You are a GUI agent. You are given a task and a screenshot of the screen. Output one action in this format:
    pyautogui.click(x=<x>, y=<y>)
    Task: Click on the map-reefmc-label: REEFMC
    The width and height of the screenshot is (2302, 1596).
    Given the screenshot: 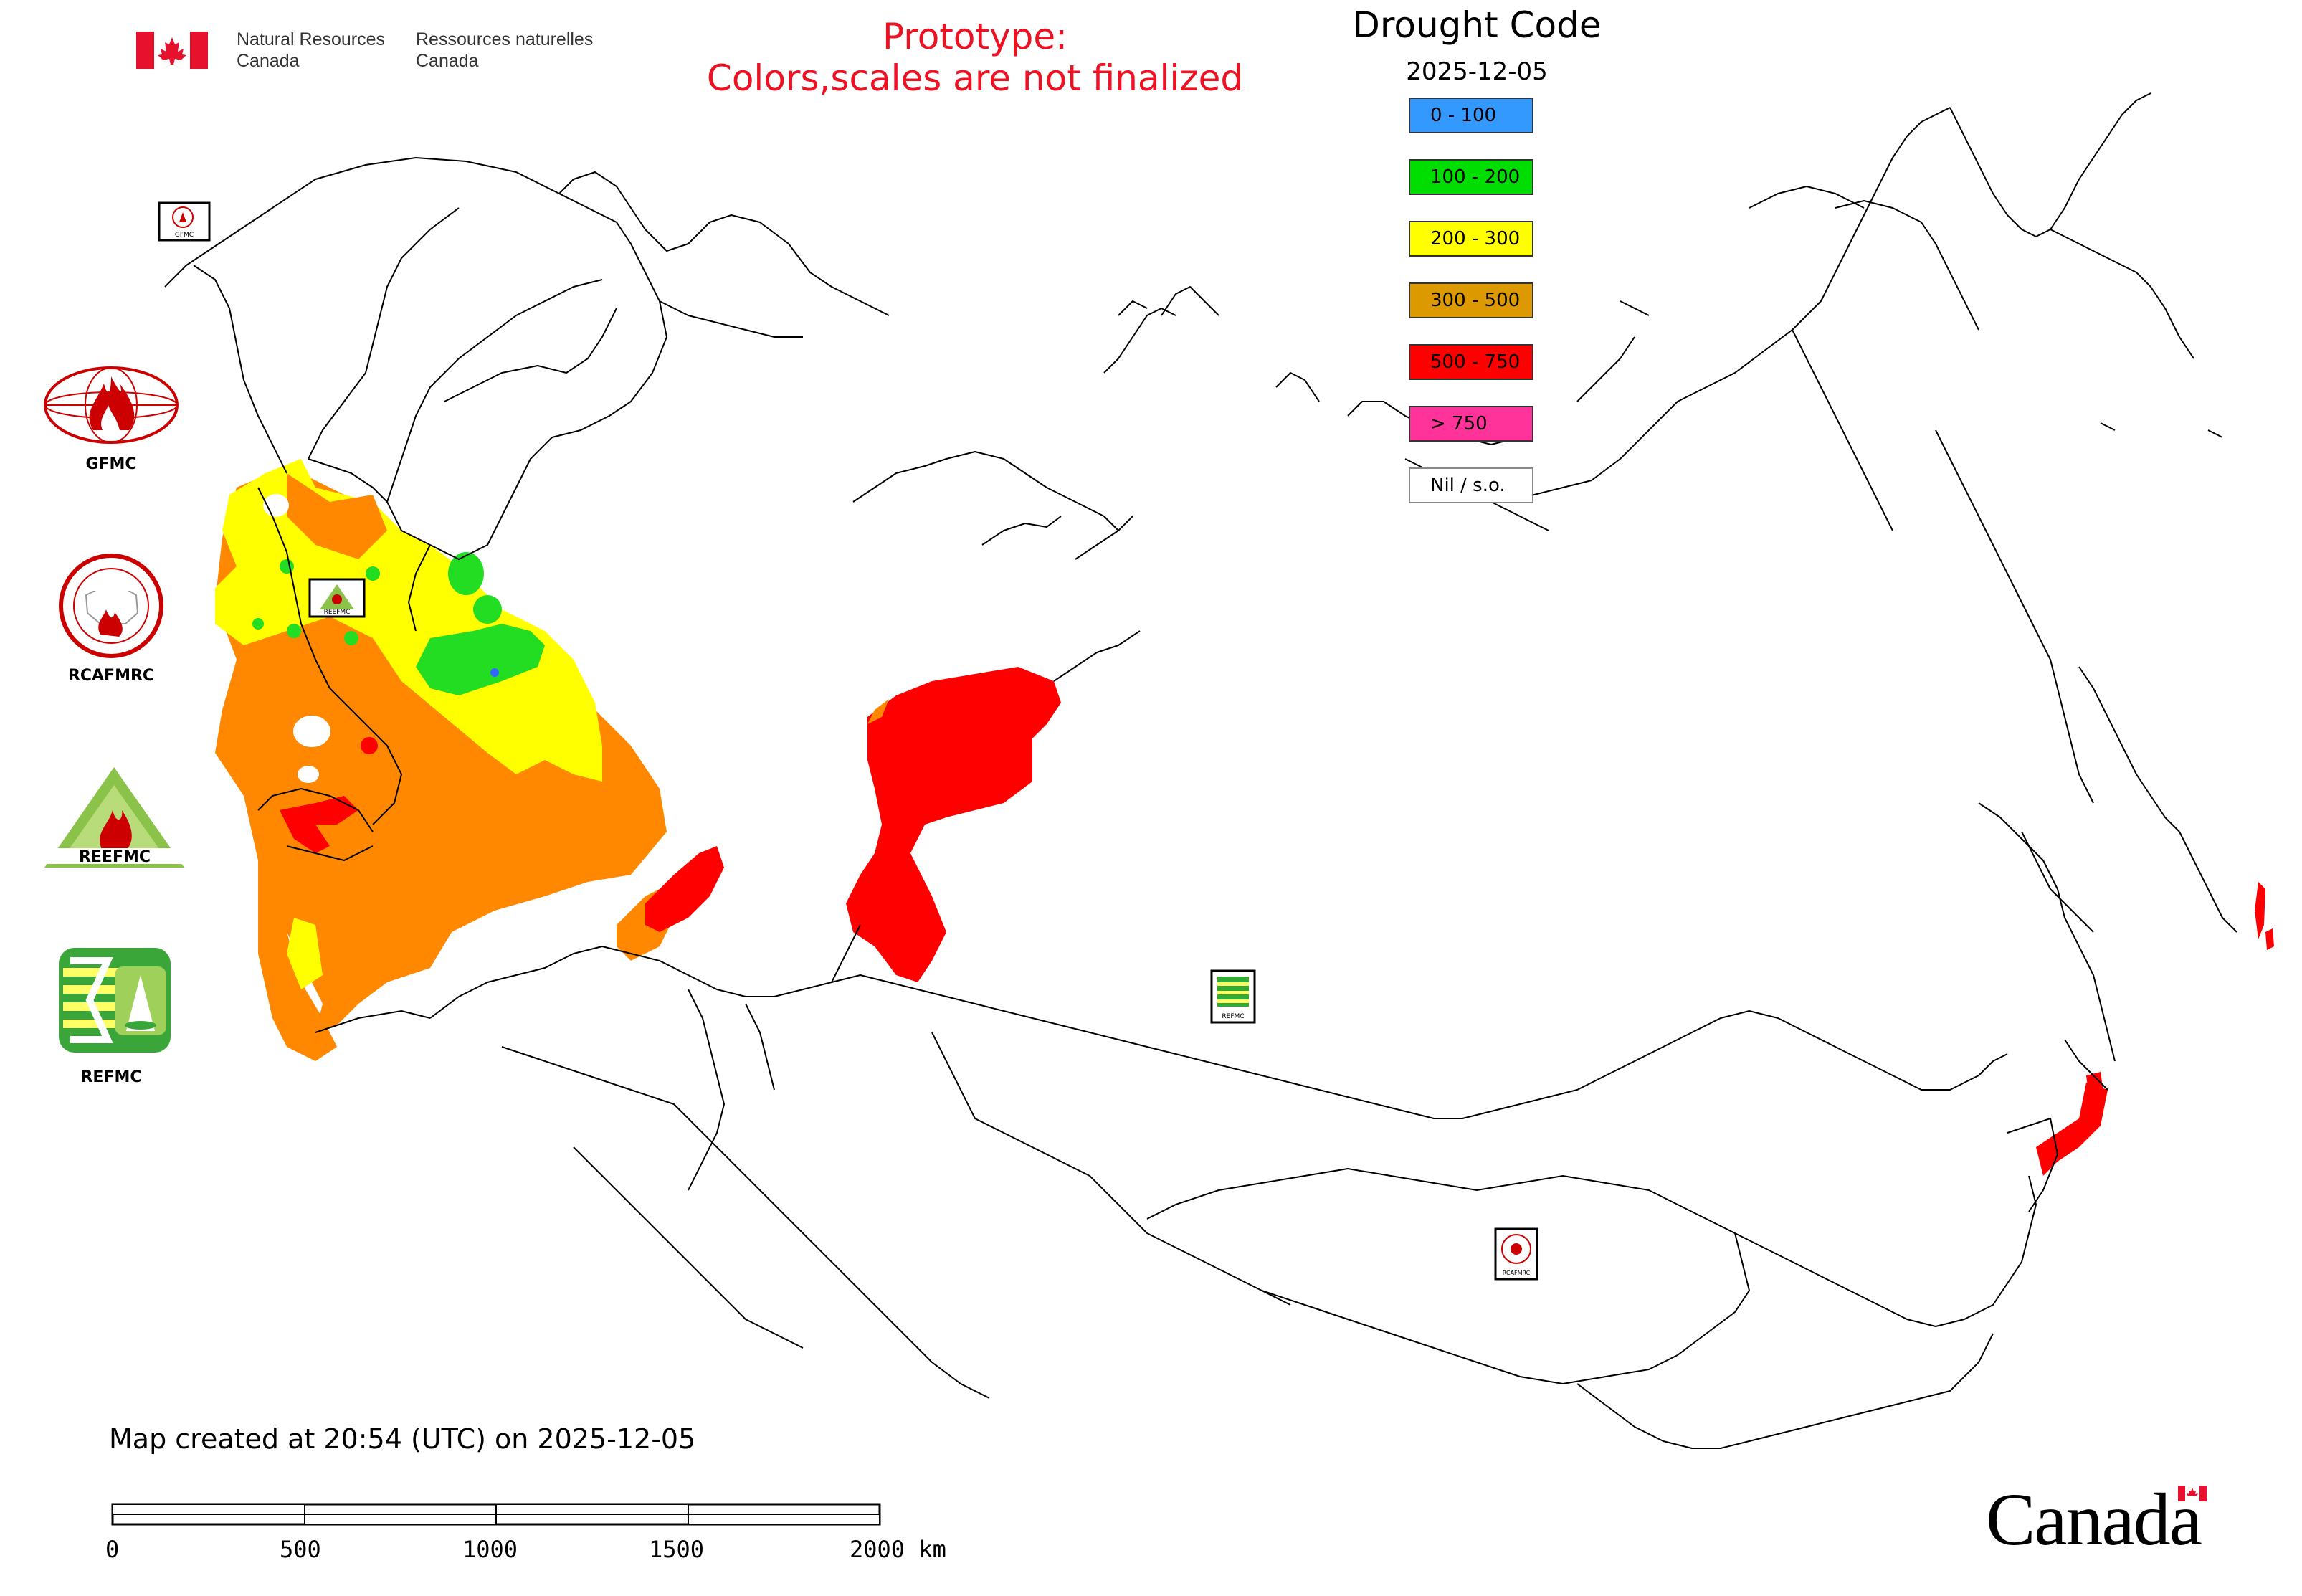 What is the action you would take?
    pyautogui.click(x=337, y=612)
    